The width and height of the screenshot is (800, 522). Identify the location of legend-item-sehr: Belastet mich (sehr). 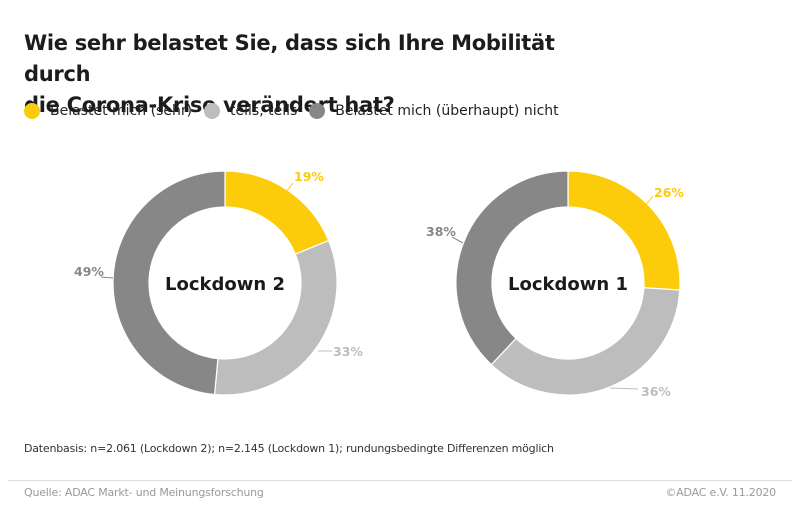
(108, 111).